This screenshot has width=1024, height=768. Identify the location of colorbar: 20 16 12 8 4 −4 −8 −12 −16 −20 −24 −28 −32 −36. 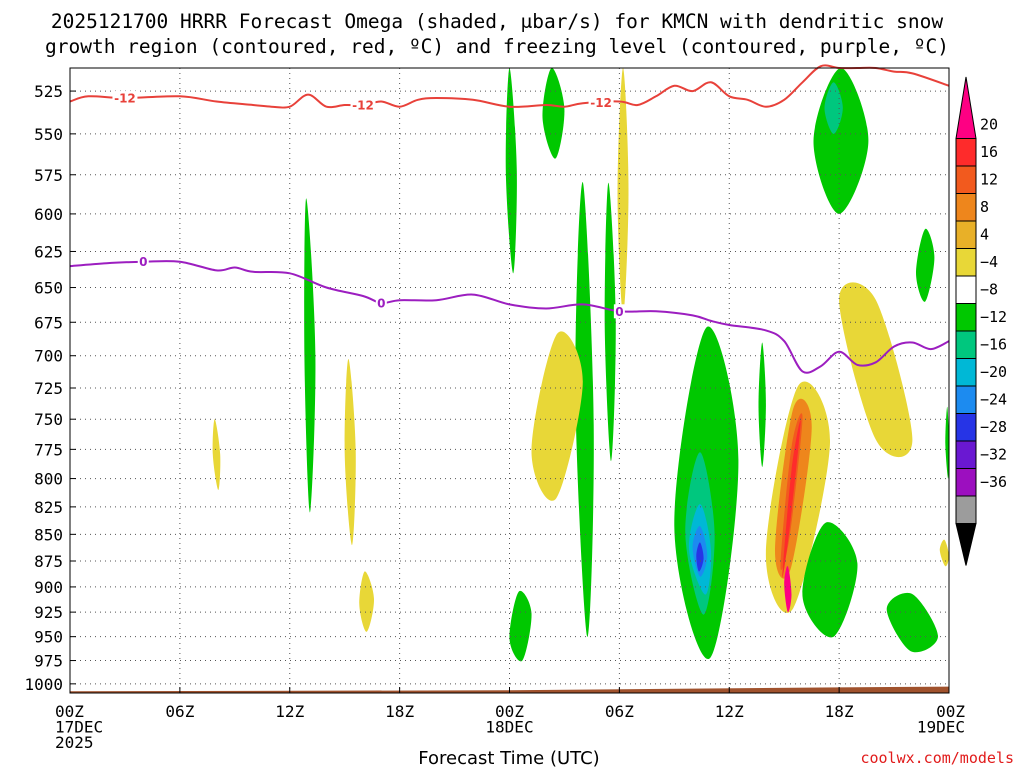
(981, 321).